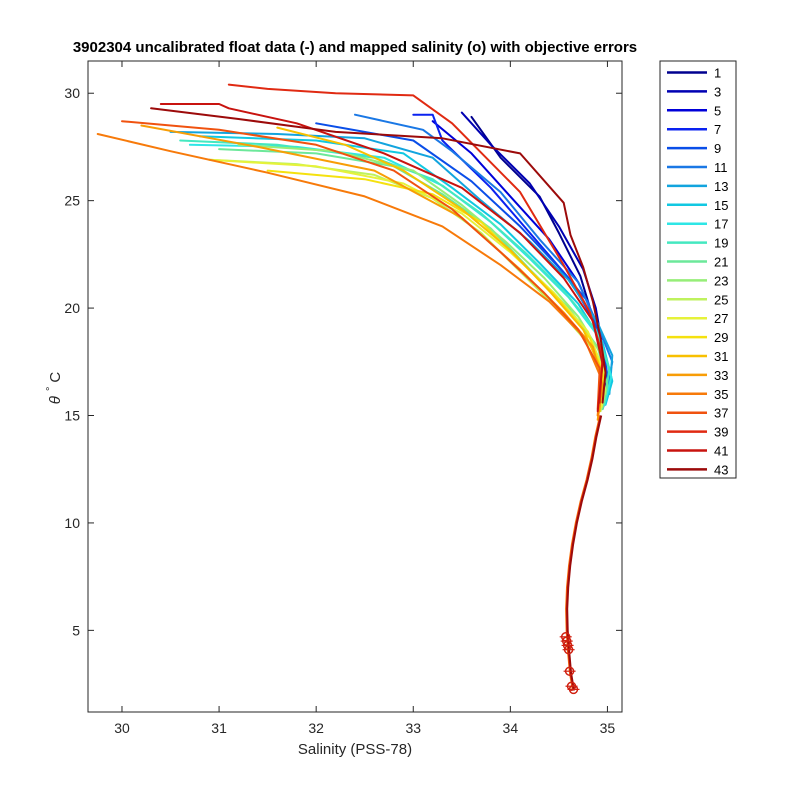 The image size is (800, 800). What do you see at coordinates (717, 91) in the screenshot?
I see `legend-label-3: 3` at bounding box center [717, 91].